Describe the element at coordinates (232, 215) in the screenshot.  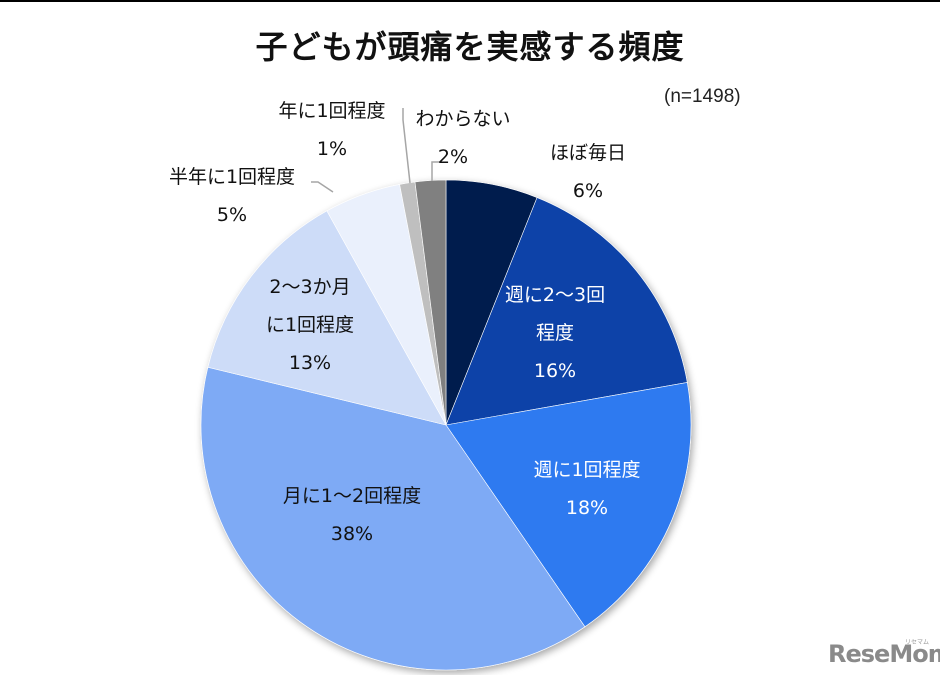
I see `label-half-year-value: 5%` at that location.